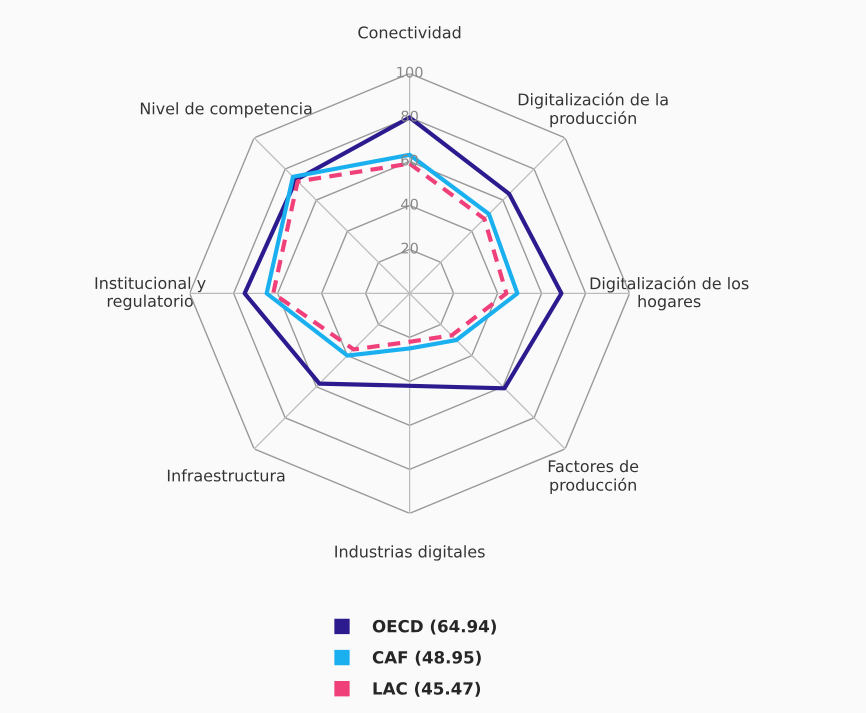 The width and height of the screenshot is (866, 713). I want to click on legend-label: OECD (64.94), so click(434, 627).